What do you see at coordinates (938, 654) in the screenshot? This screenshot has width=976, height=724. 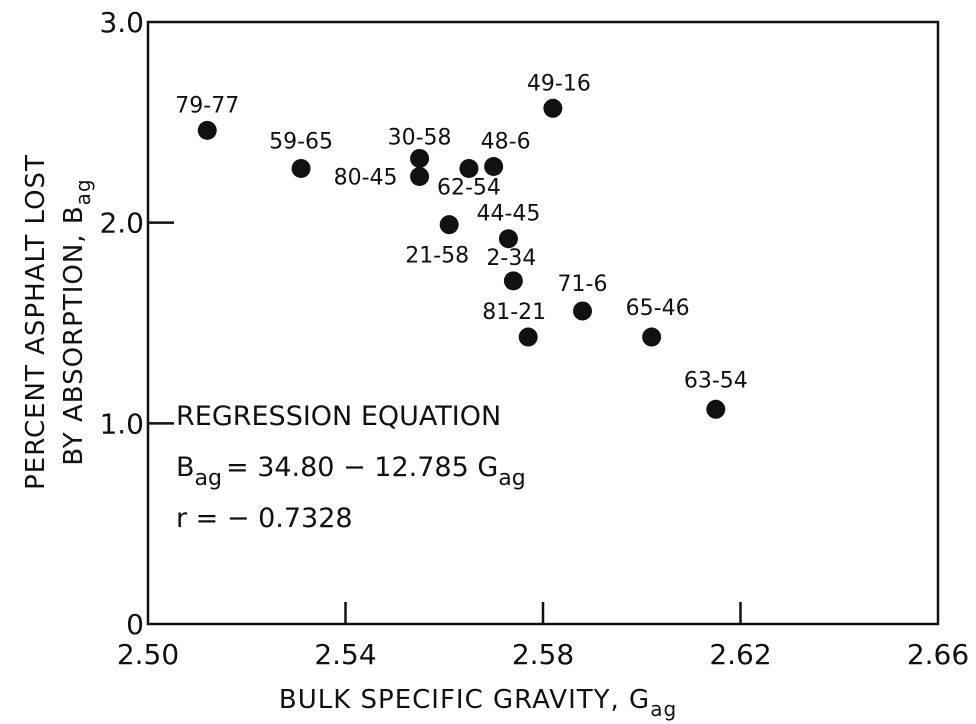 I see `x-tick-label: 2.66` at bounding box center [938, 654].